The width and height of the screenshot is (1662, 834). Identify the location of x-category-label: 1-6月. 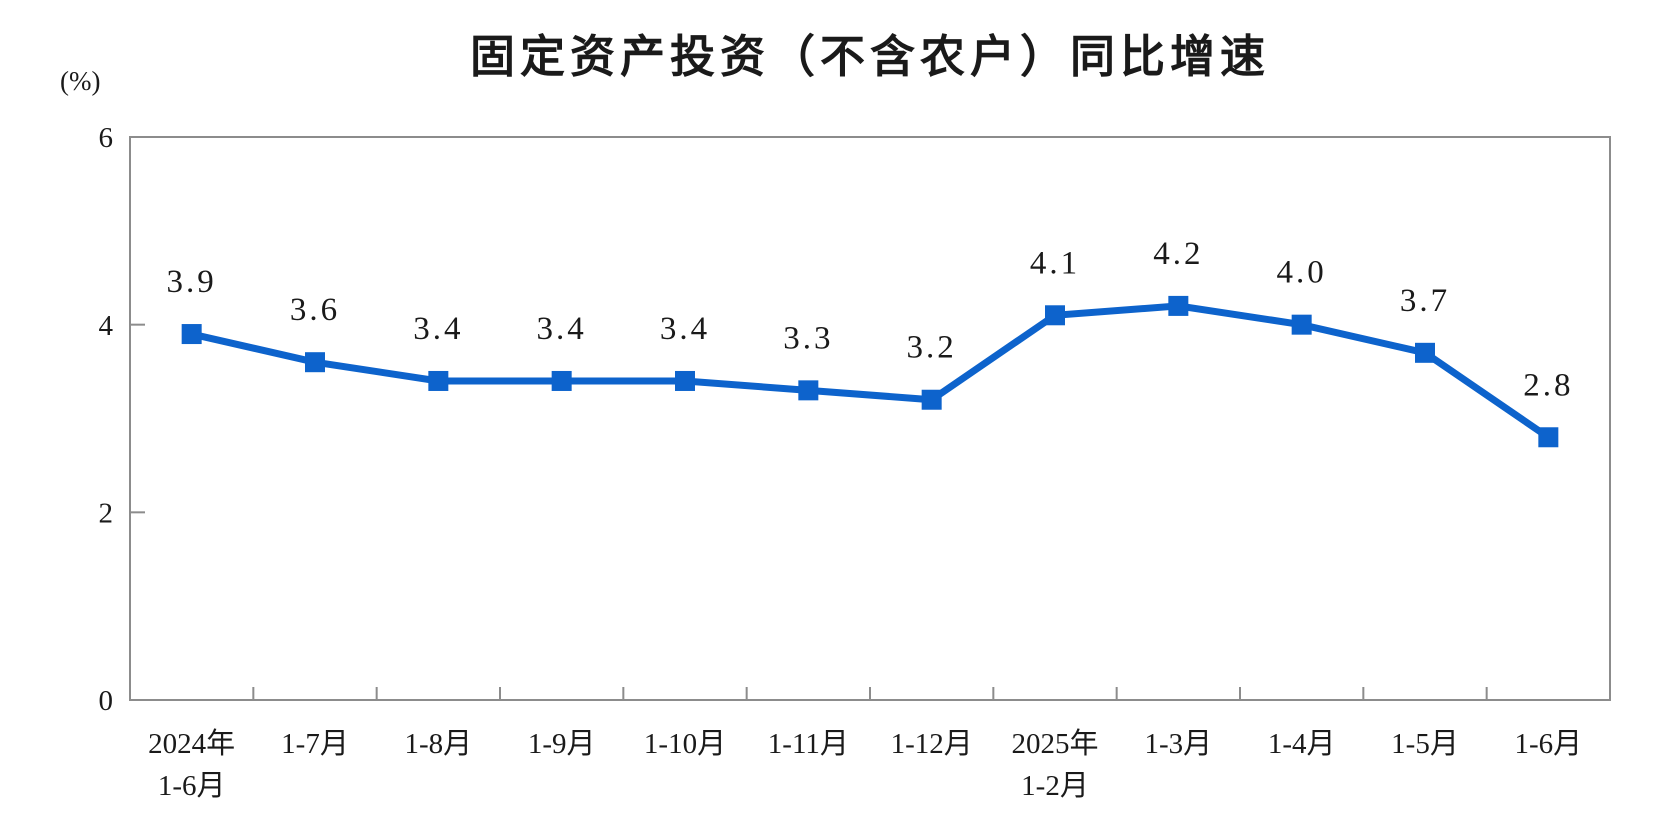
(1548, 744).